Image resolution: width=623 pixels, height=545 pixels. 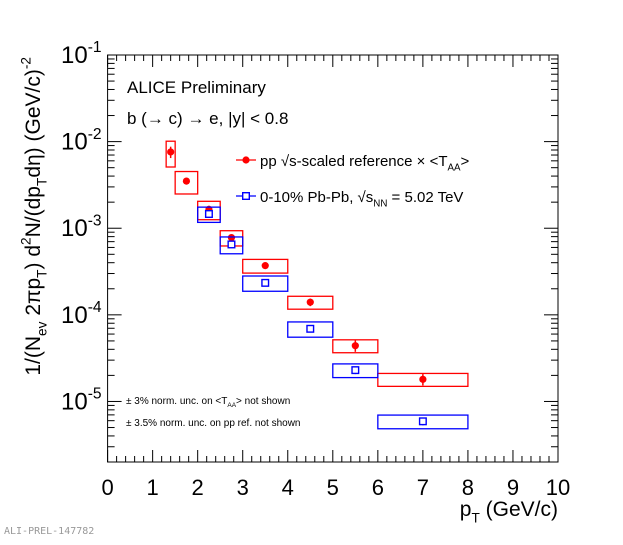 I want to click on x-tick-label: 5, so click(x=333, y=487).